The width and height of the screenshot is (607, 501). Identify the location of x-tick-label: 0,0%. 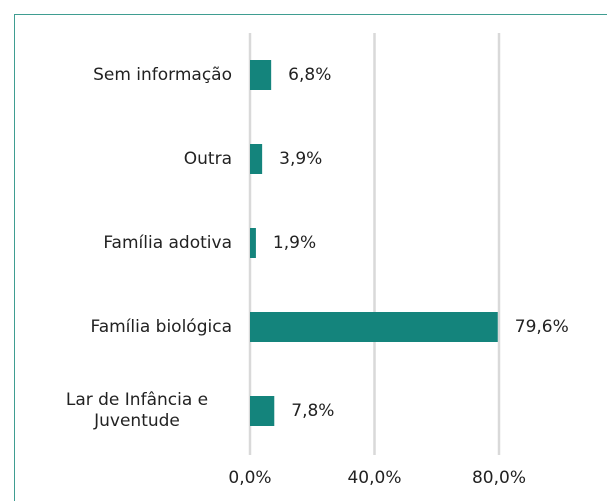
(249, 478).